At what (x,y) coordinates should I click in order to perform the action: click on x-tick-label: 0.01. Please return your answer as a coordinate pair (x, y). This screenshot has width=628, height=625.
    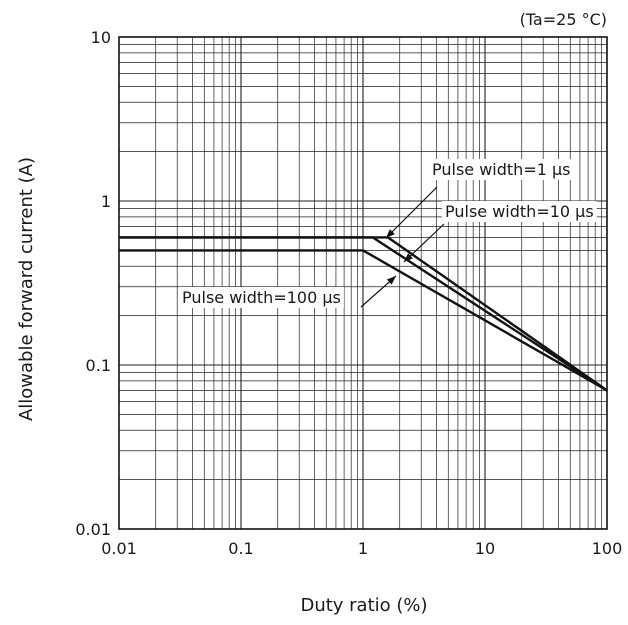
    Looking at the image, I should click on (119, 548).